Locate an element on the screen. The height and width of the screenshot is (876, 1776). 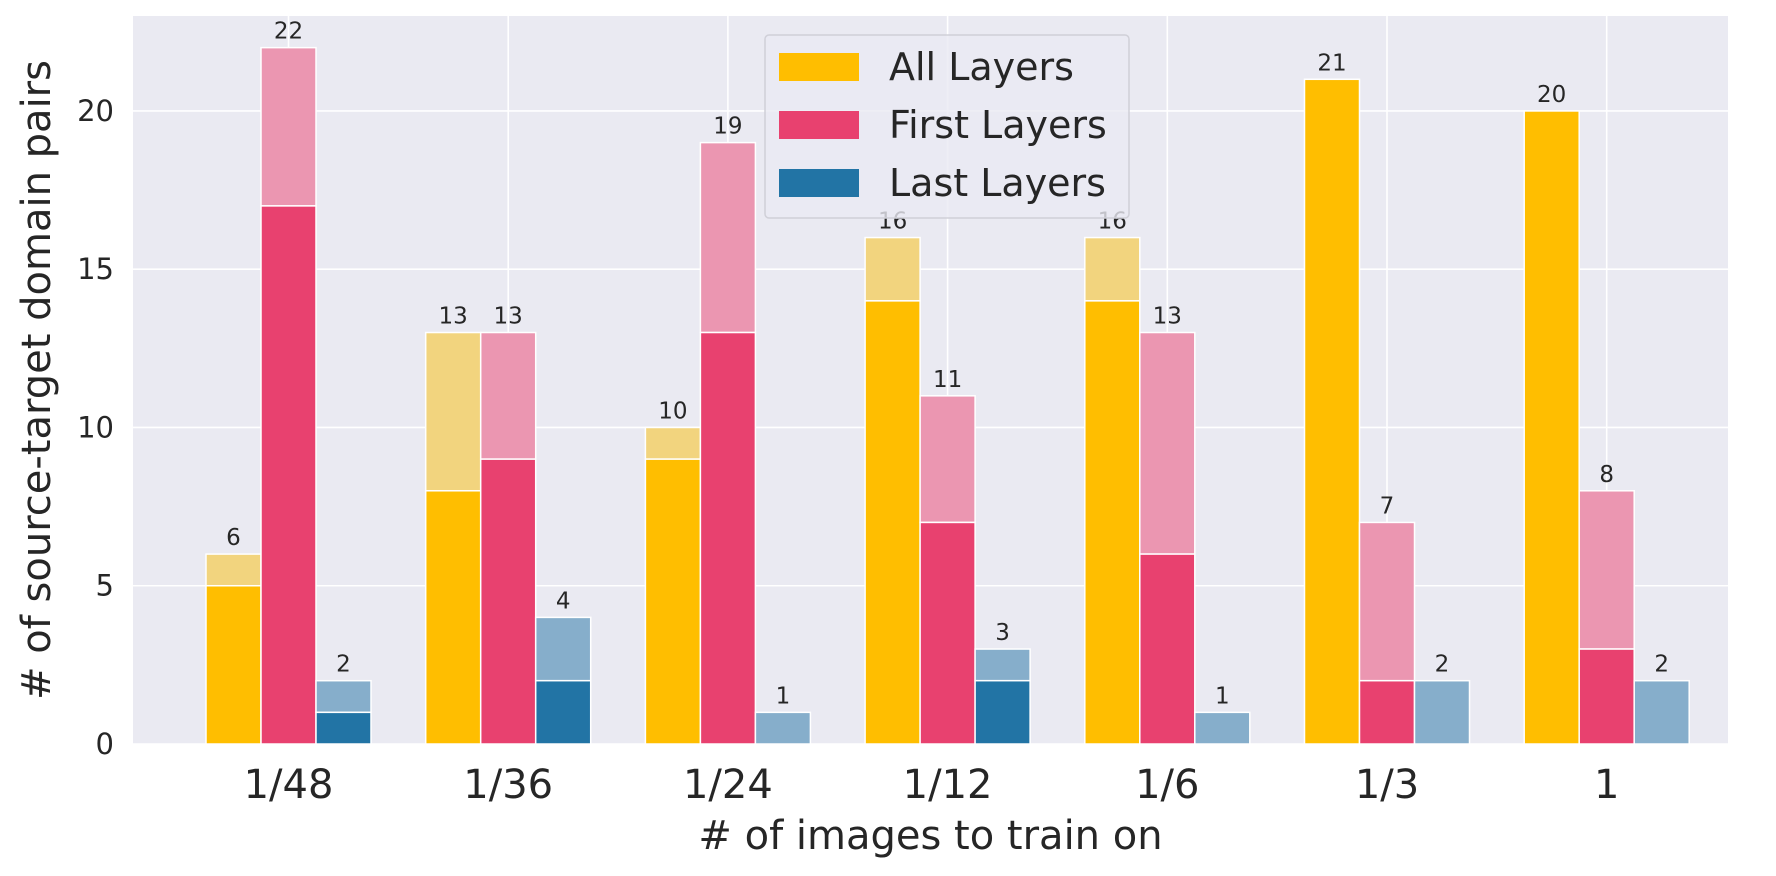
y-tick-label-4: 20 is located at coordinates (95, 111).